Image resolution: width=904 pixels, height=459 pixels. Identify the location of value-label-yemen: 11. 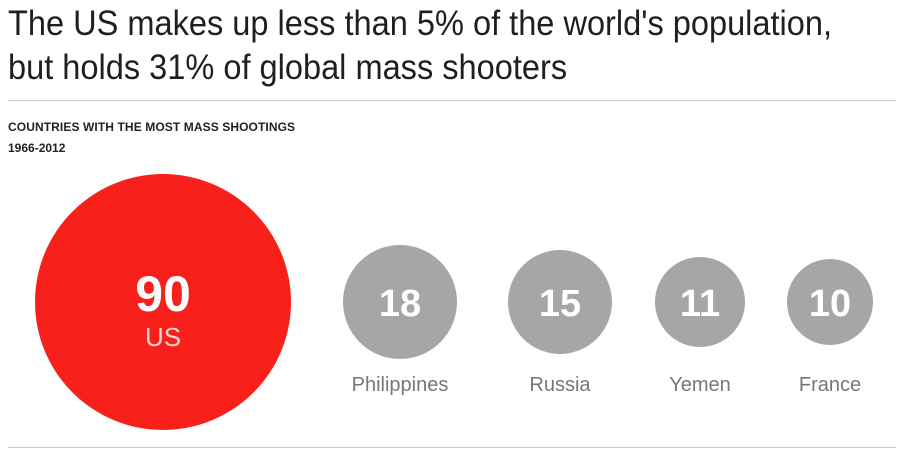
(700, 304).